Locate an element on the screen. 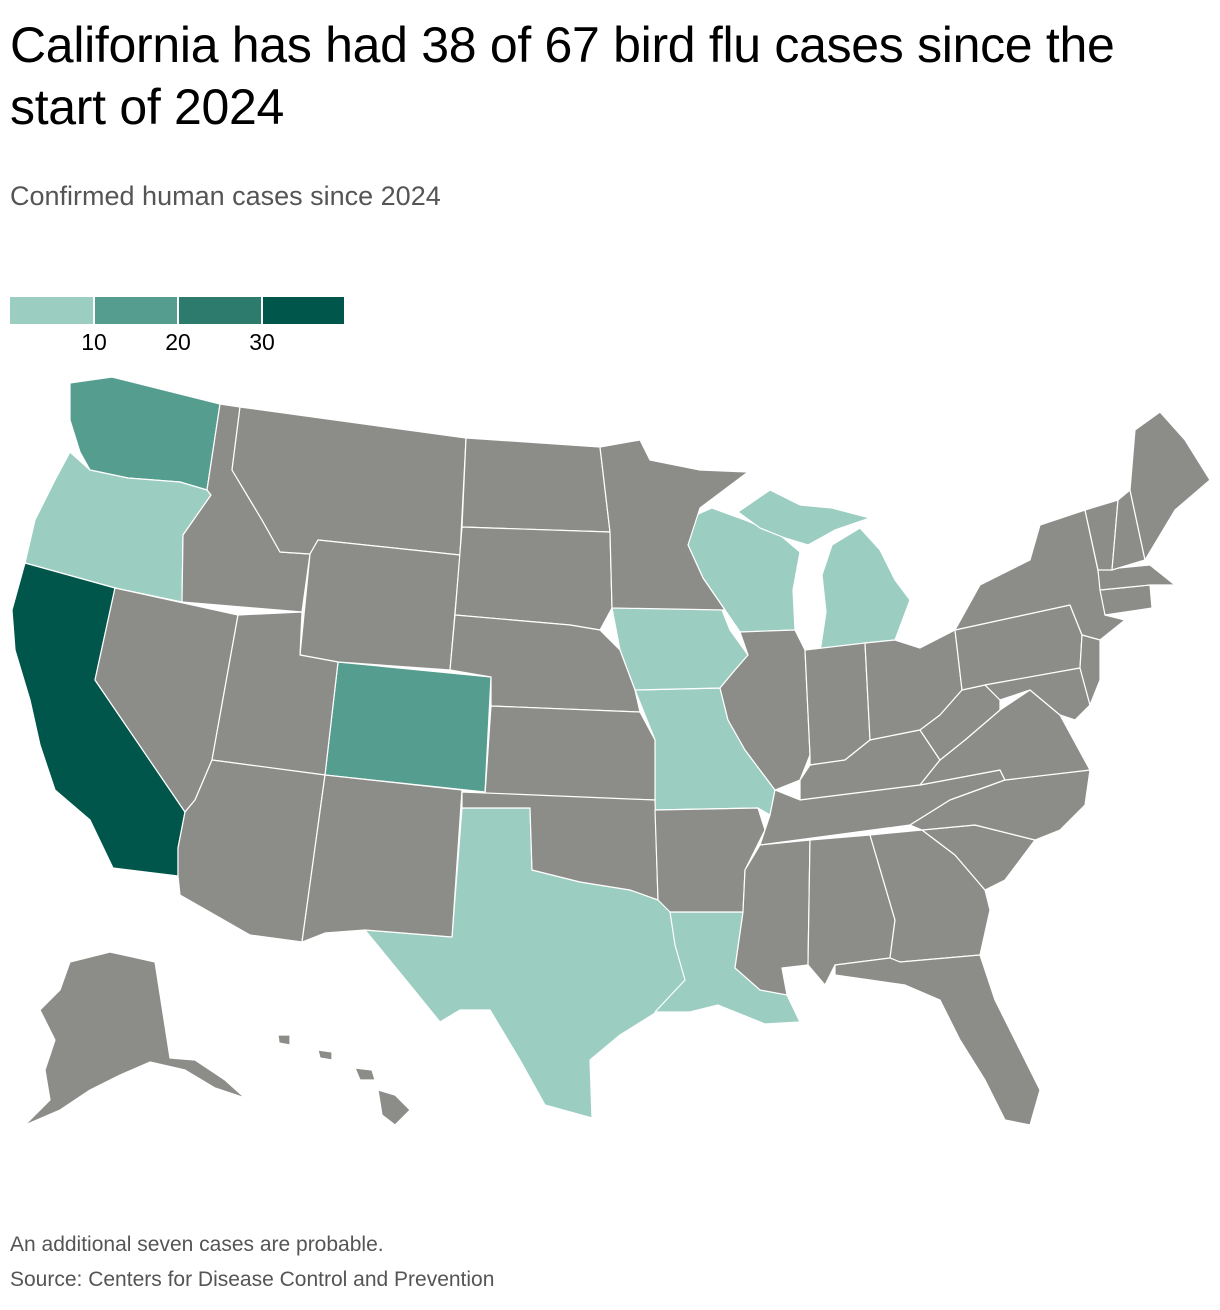  legend-label-20: 20 is located at coordinates (178, 342).